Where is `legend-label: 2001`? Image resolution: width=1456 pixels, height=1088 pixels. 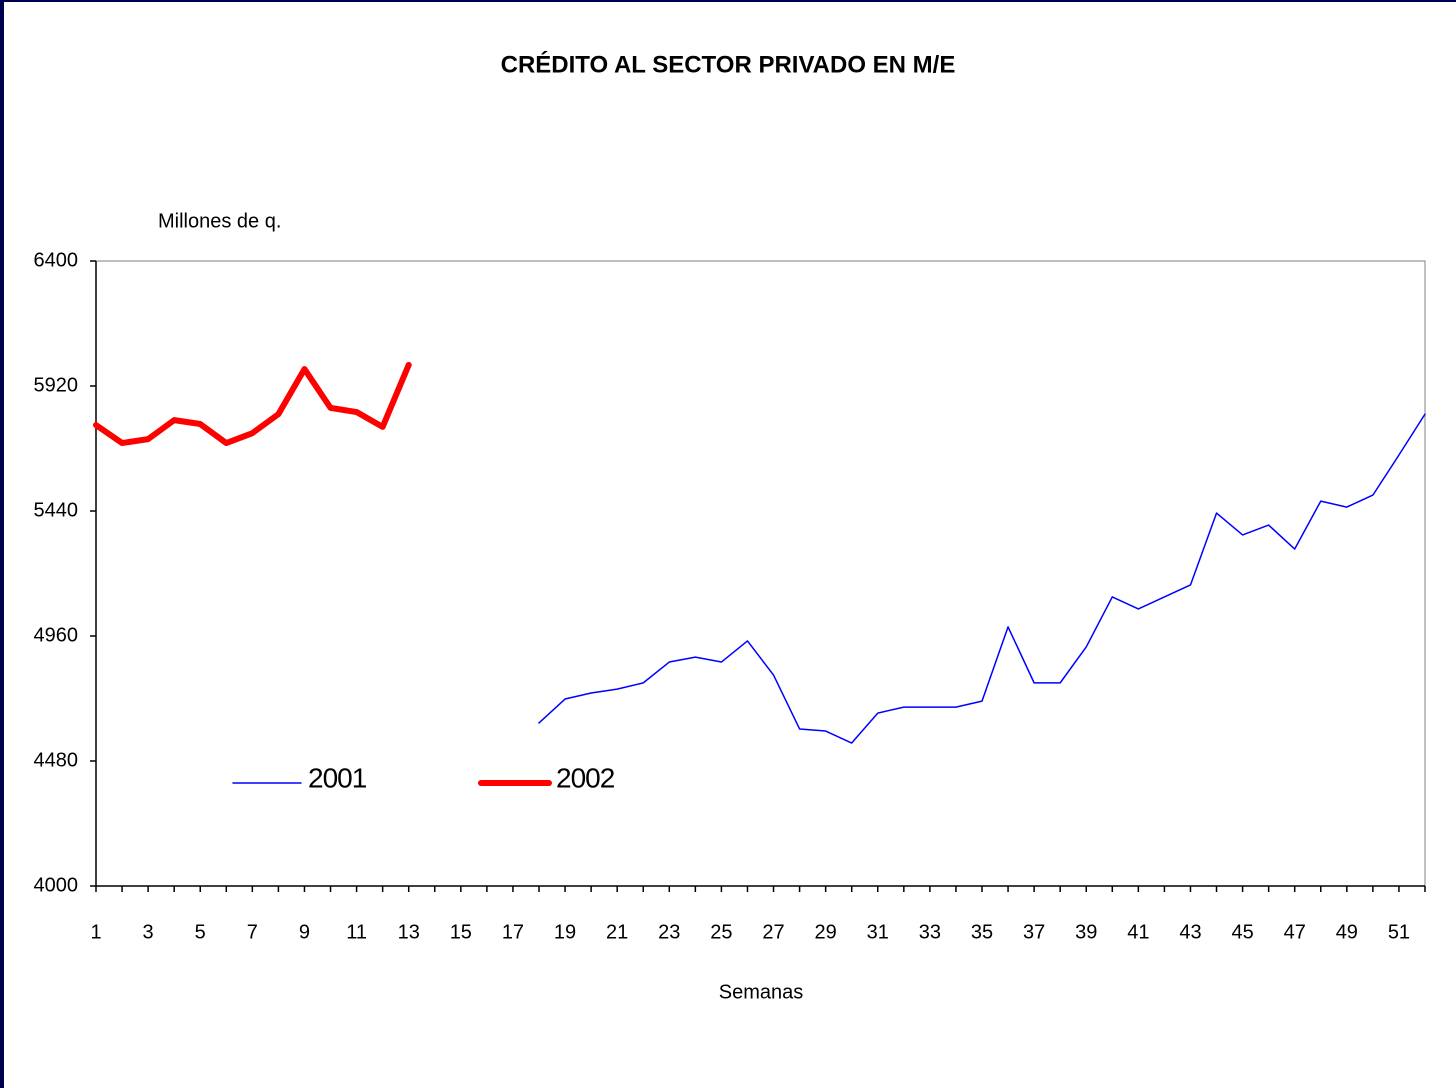 legend-label: 2001 is located at coordinates (337, 777).